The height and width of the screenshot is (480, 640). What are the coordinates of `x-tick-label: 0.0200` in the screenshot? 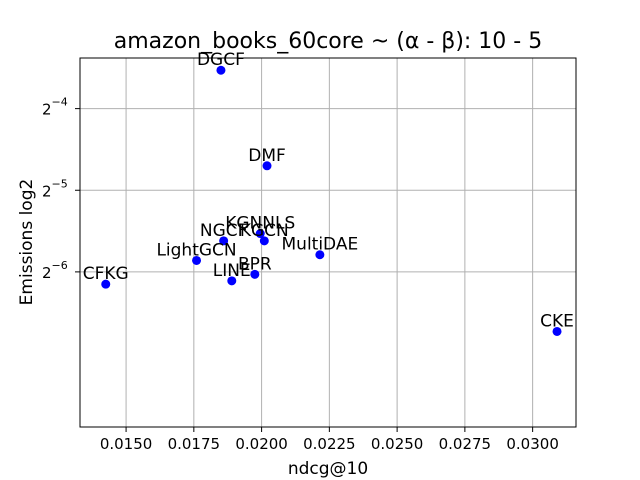 It's located at (261, 444).